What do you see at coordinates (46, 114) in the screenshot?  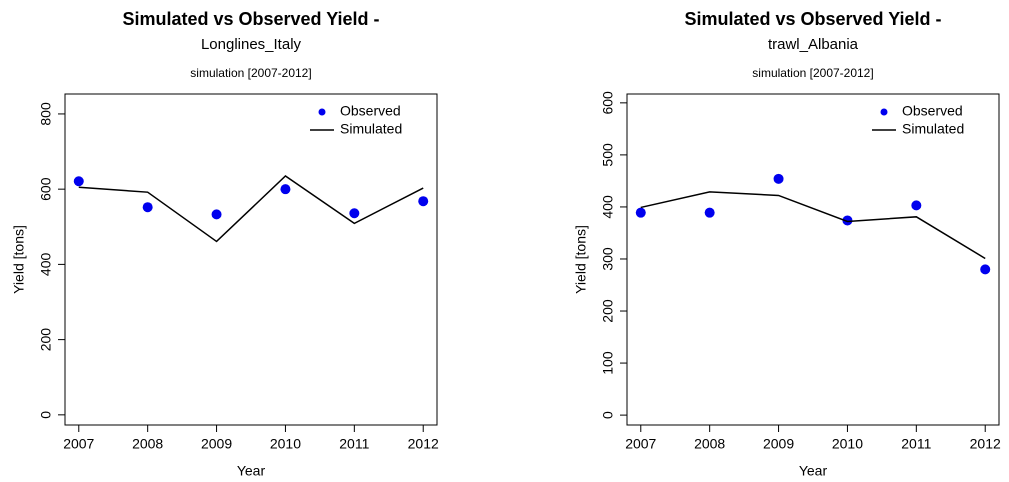 I see `y-tick-label: 800` at bounding box center [46, 114].